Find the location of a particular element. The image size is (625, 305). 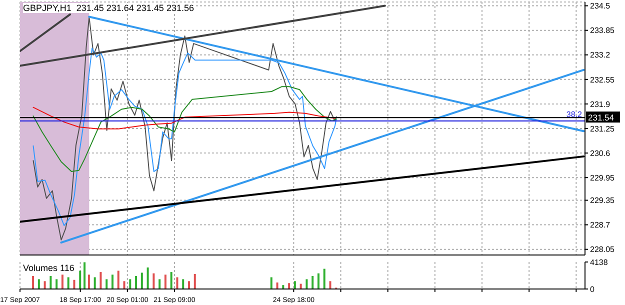

ref-line-label: 231.54 is located at coordinates (601, 117).